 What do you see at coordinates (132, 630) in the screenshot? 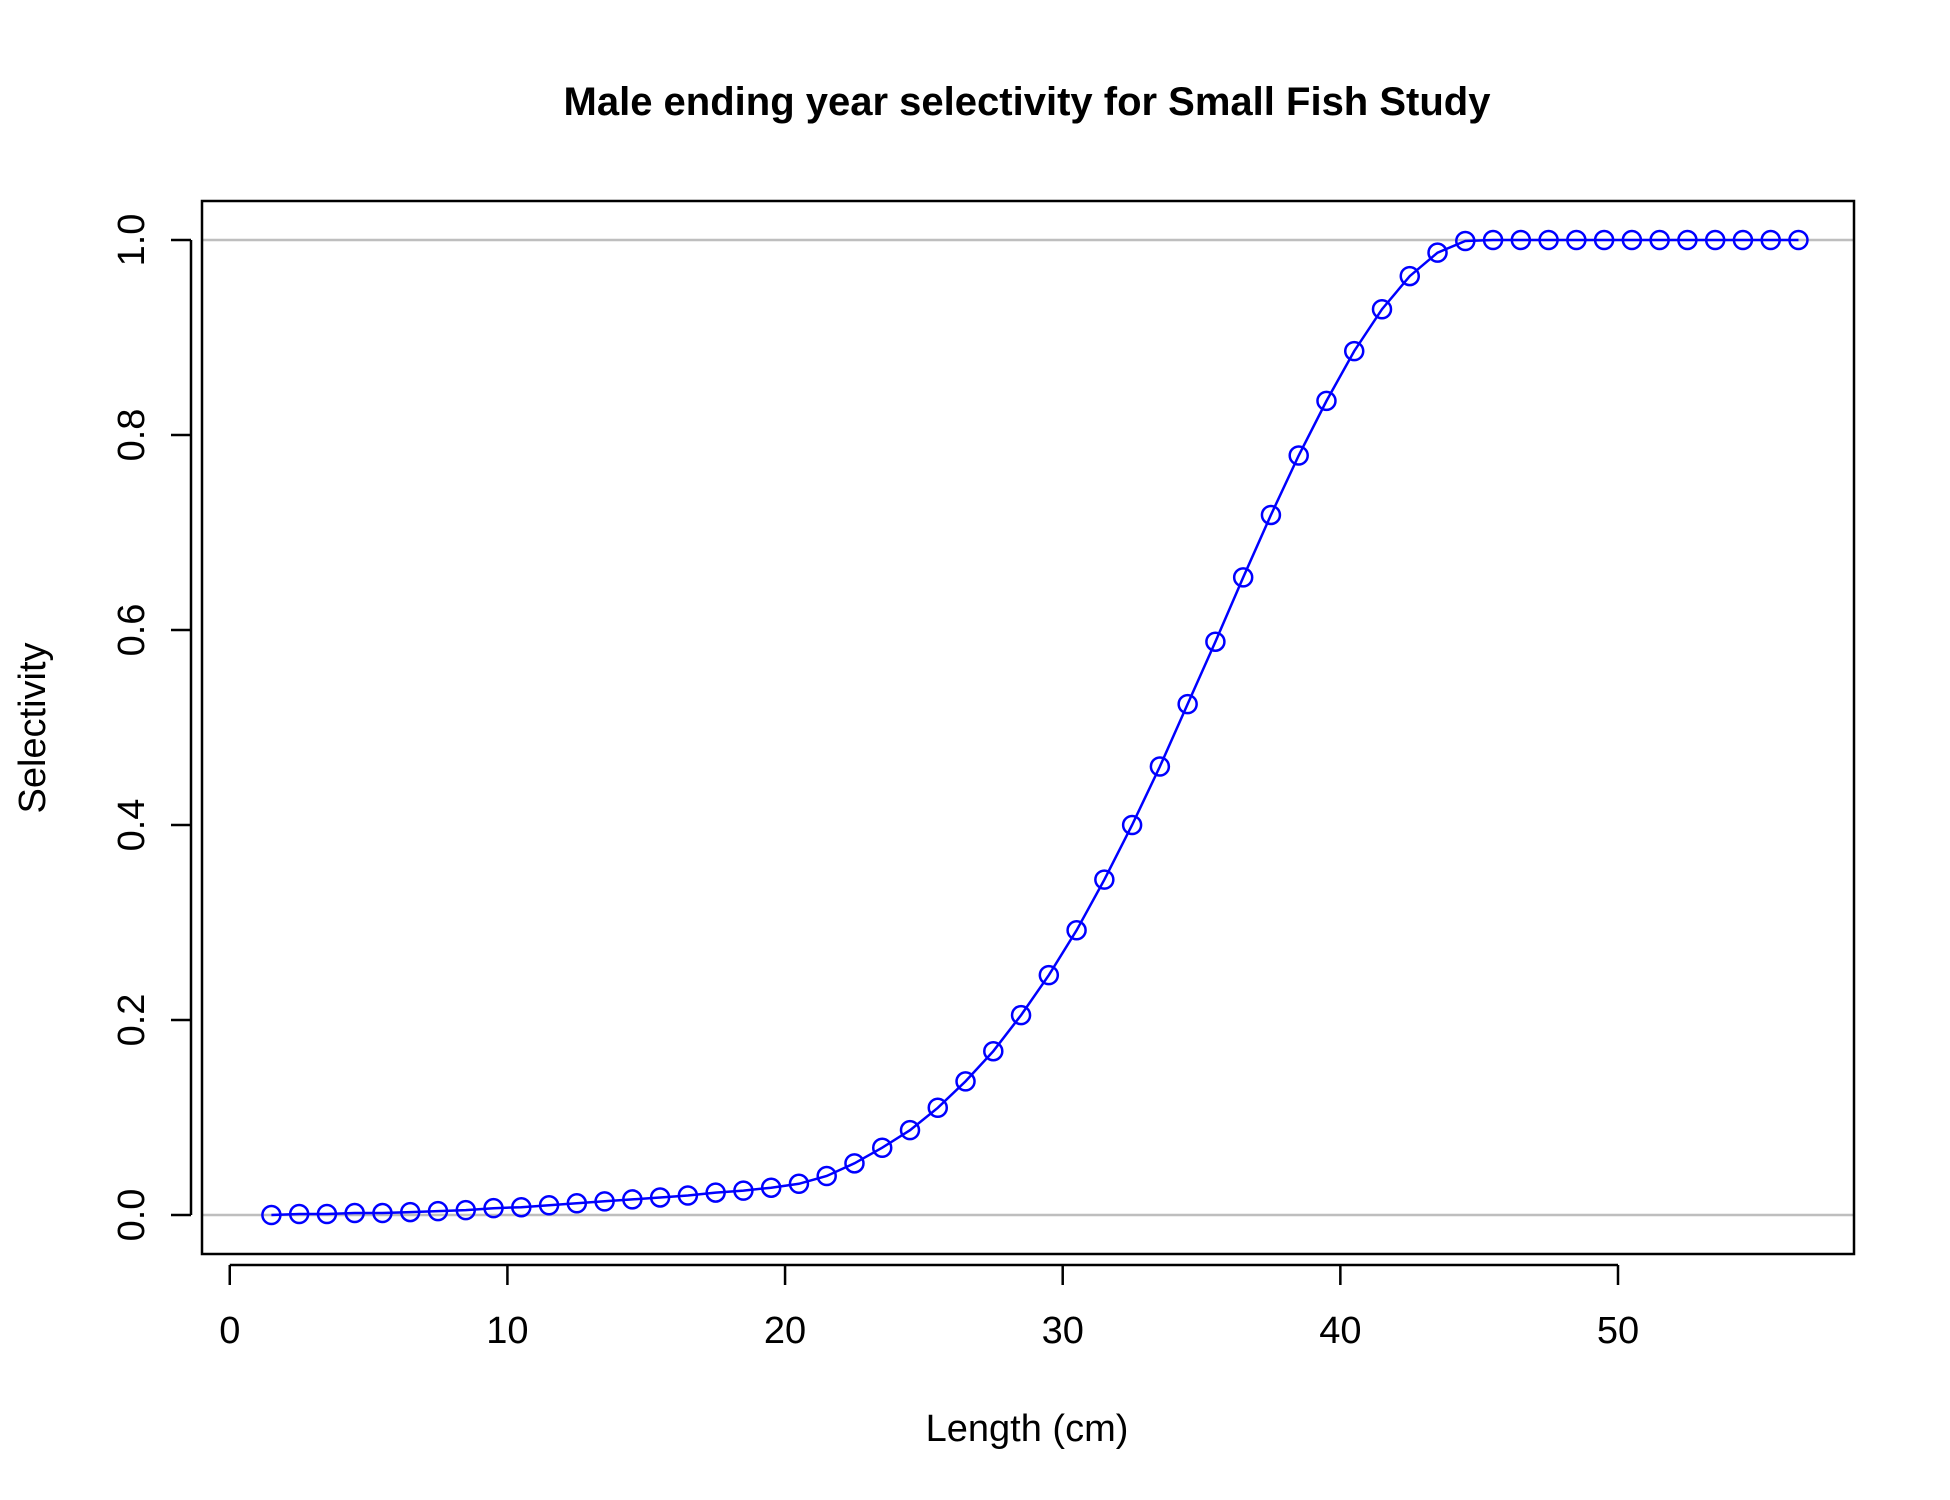
I see `y-tick-label: 0.6` at bounding box center [132, 630].